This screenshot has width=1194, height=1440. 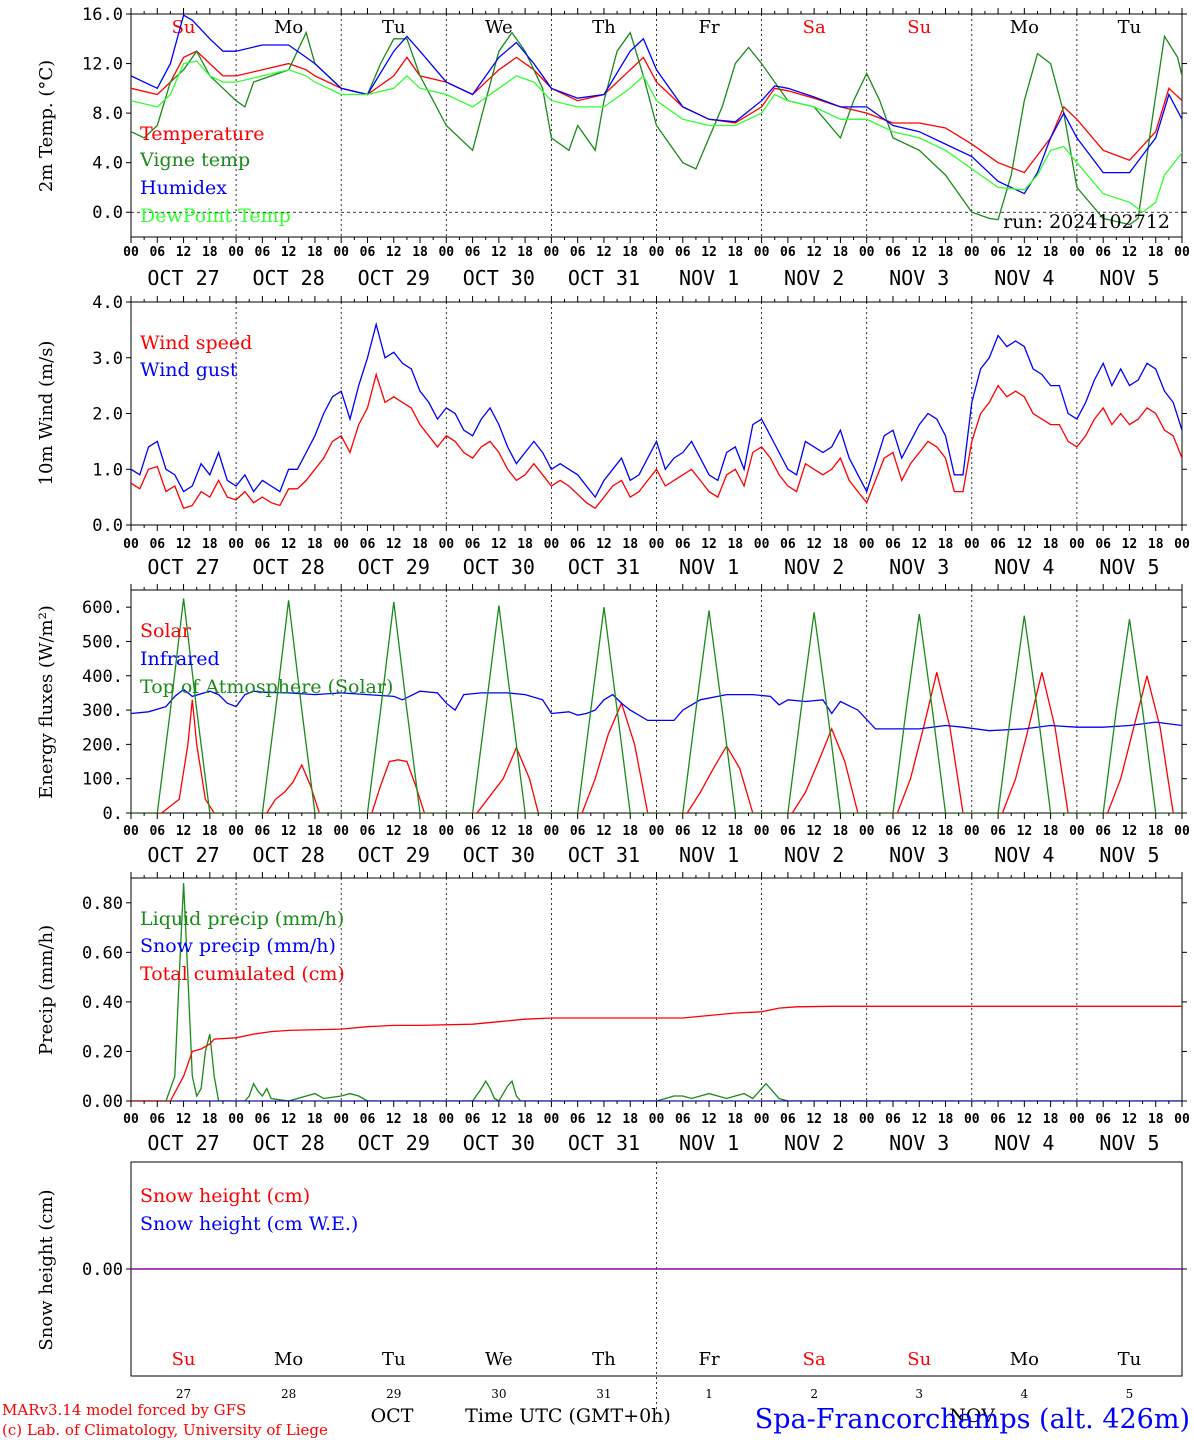 I want to click on date-label: NOV 3, so click(x=919, y=855).